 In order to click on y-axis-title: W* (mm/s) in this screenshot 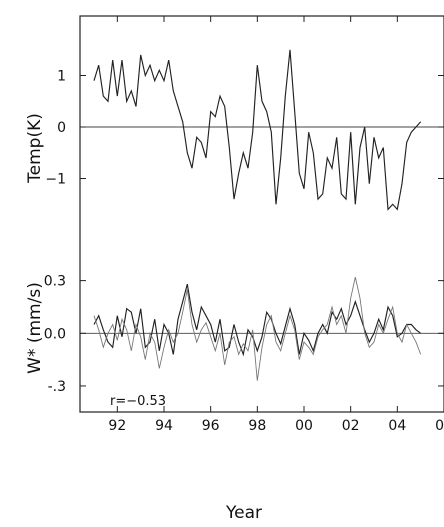, I will do `click(35, 328)`.